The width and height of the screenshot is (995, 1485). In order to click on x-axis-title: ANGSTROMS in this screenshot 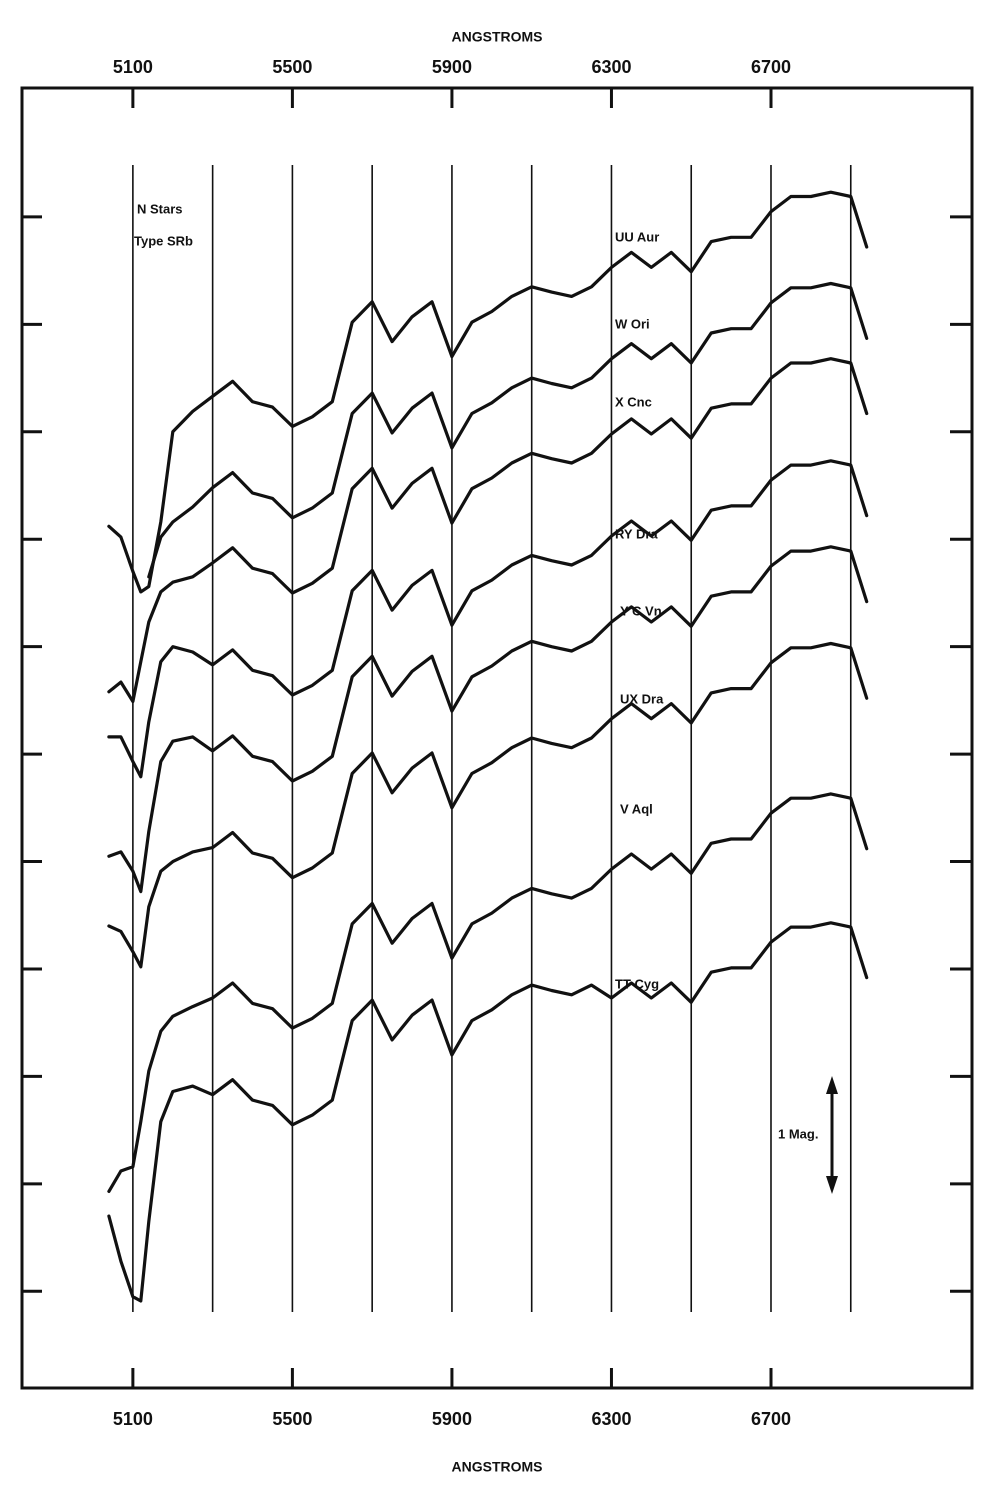, I will do `click(497, 1467)`.